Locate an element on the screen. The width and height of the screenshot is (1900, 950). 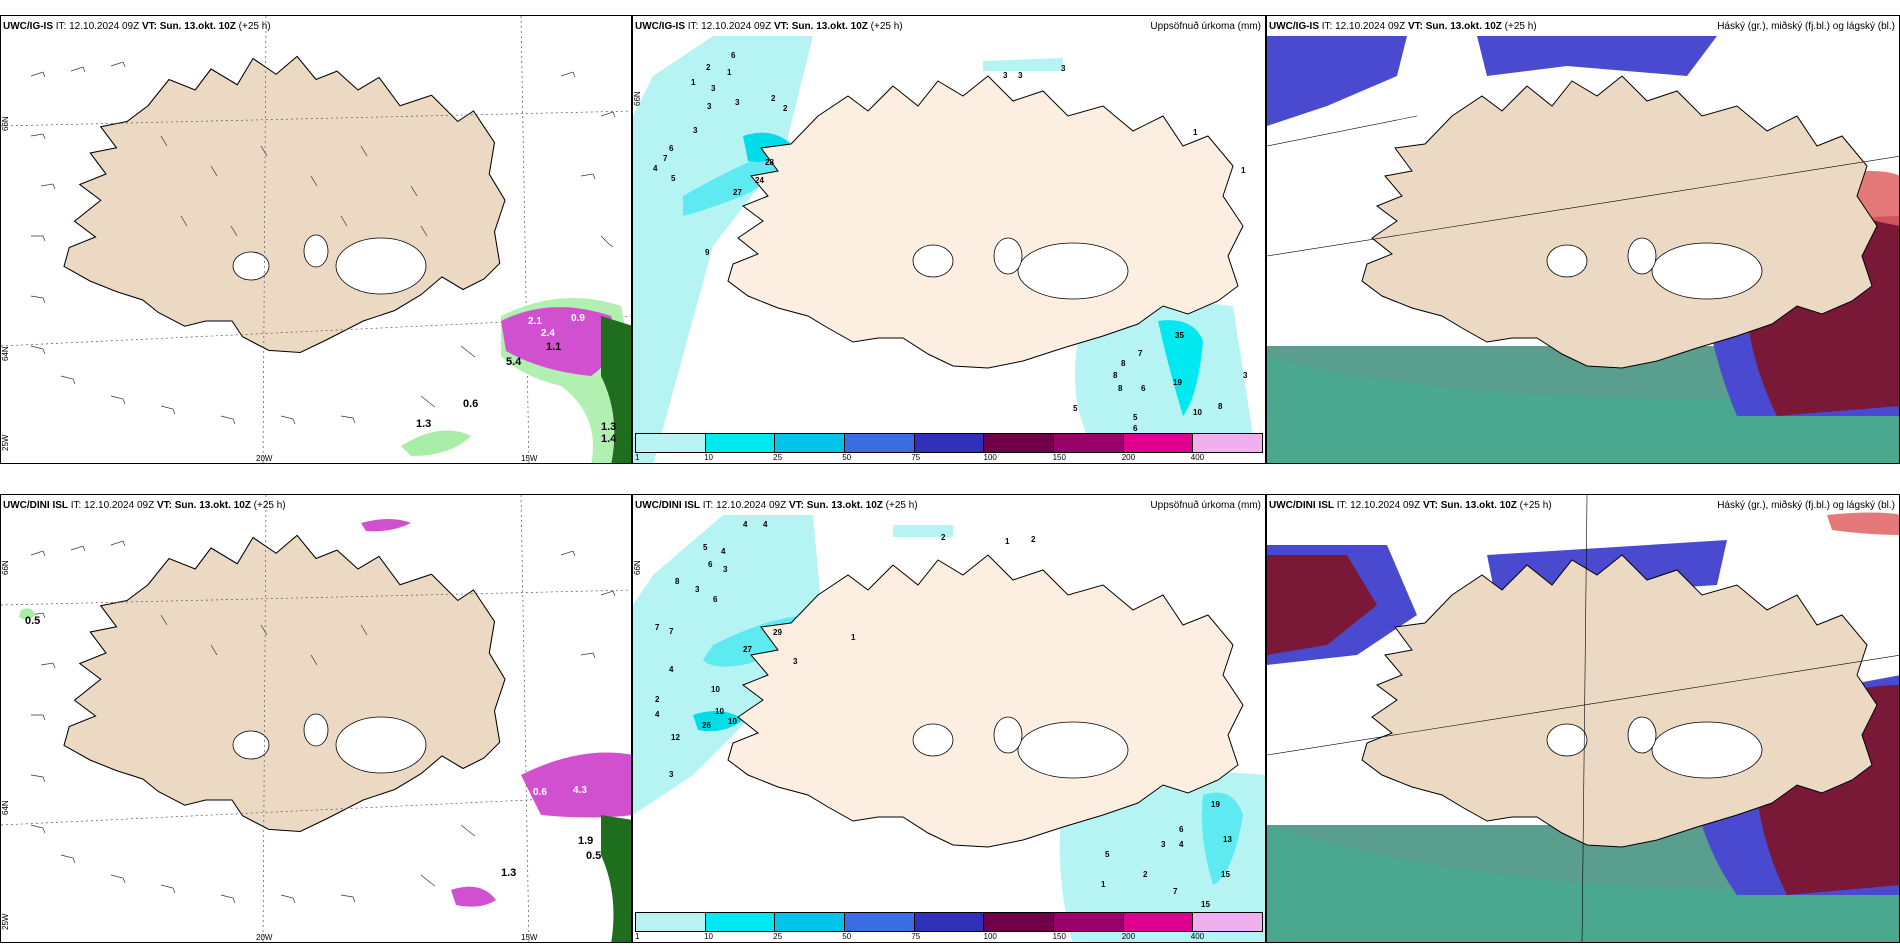
precip-value-label: 1.4 is located at coordinates (609, 439).